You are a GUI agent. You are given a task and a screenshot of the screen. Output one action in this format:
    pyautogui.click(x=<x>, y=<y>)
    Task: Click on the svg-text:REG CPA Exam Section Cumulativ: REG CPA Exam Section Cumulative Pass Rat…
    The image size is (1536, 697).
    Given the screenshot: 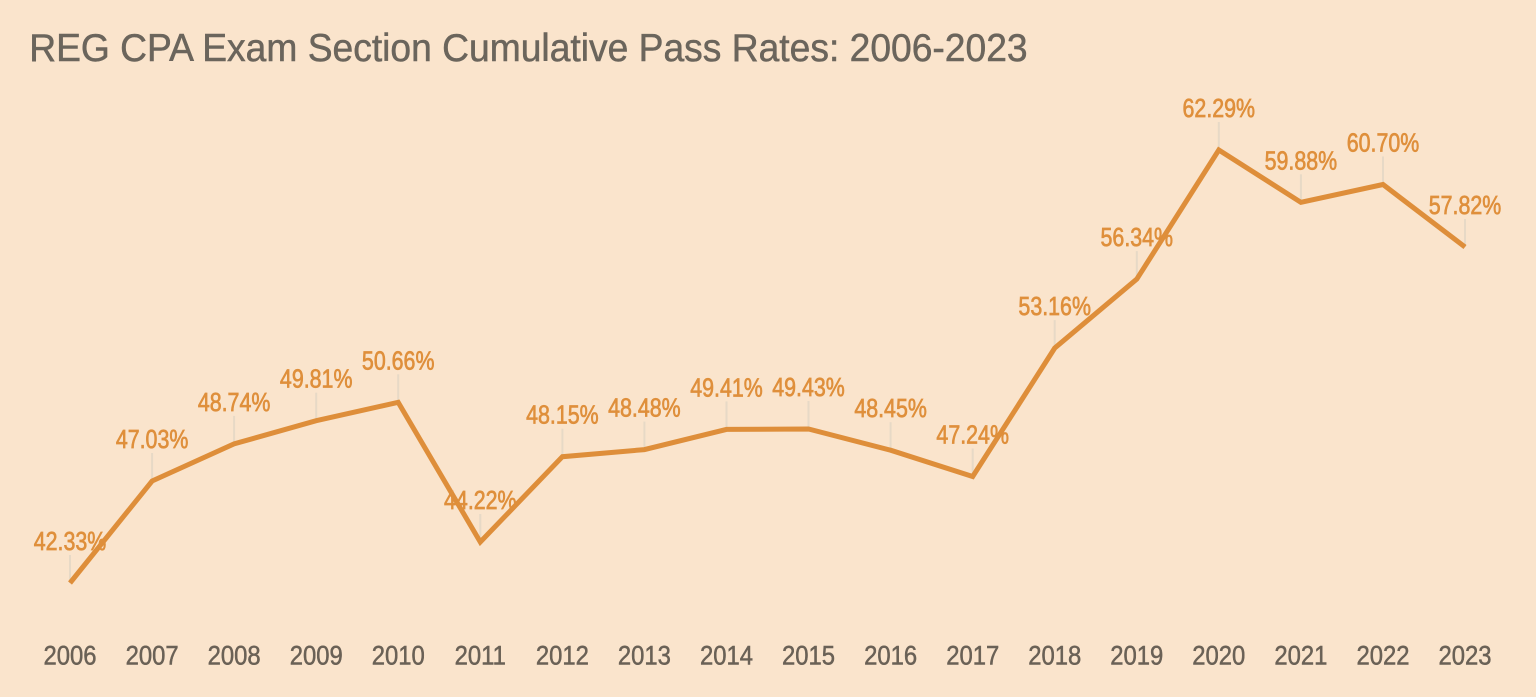 What is the action you would take?
    pyautogui.click(x=528, y=48)
    